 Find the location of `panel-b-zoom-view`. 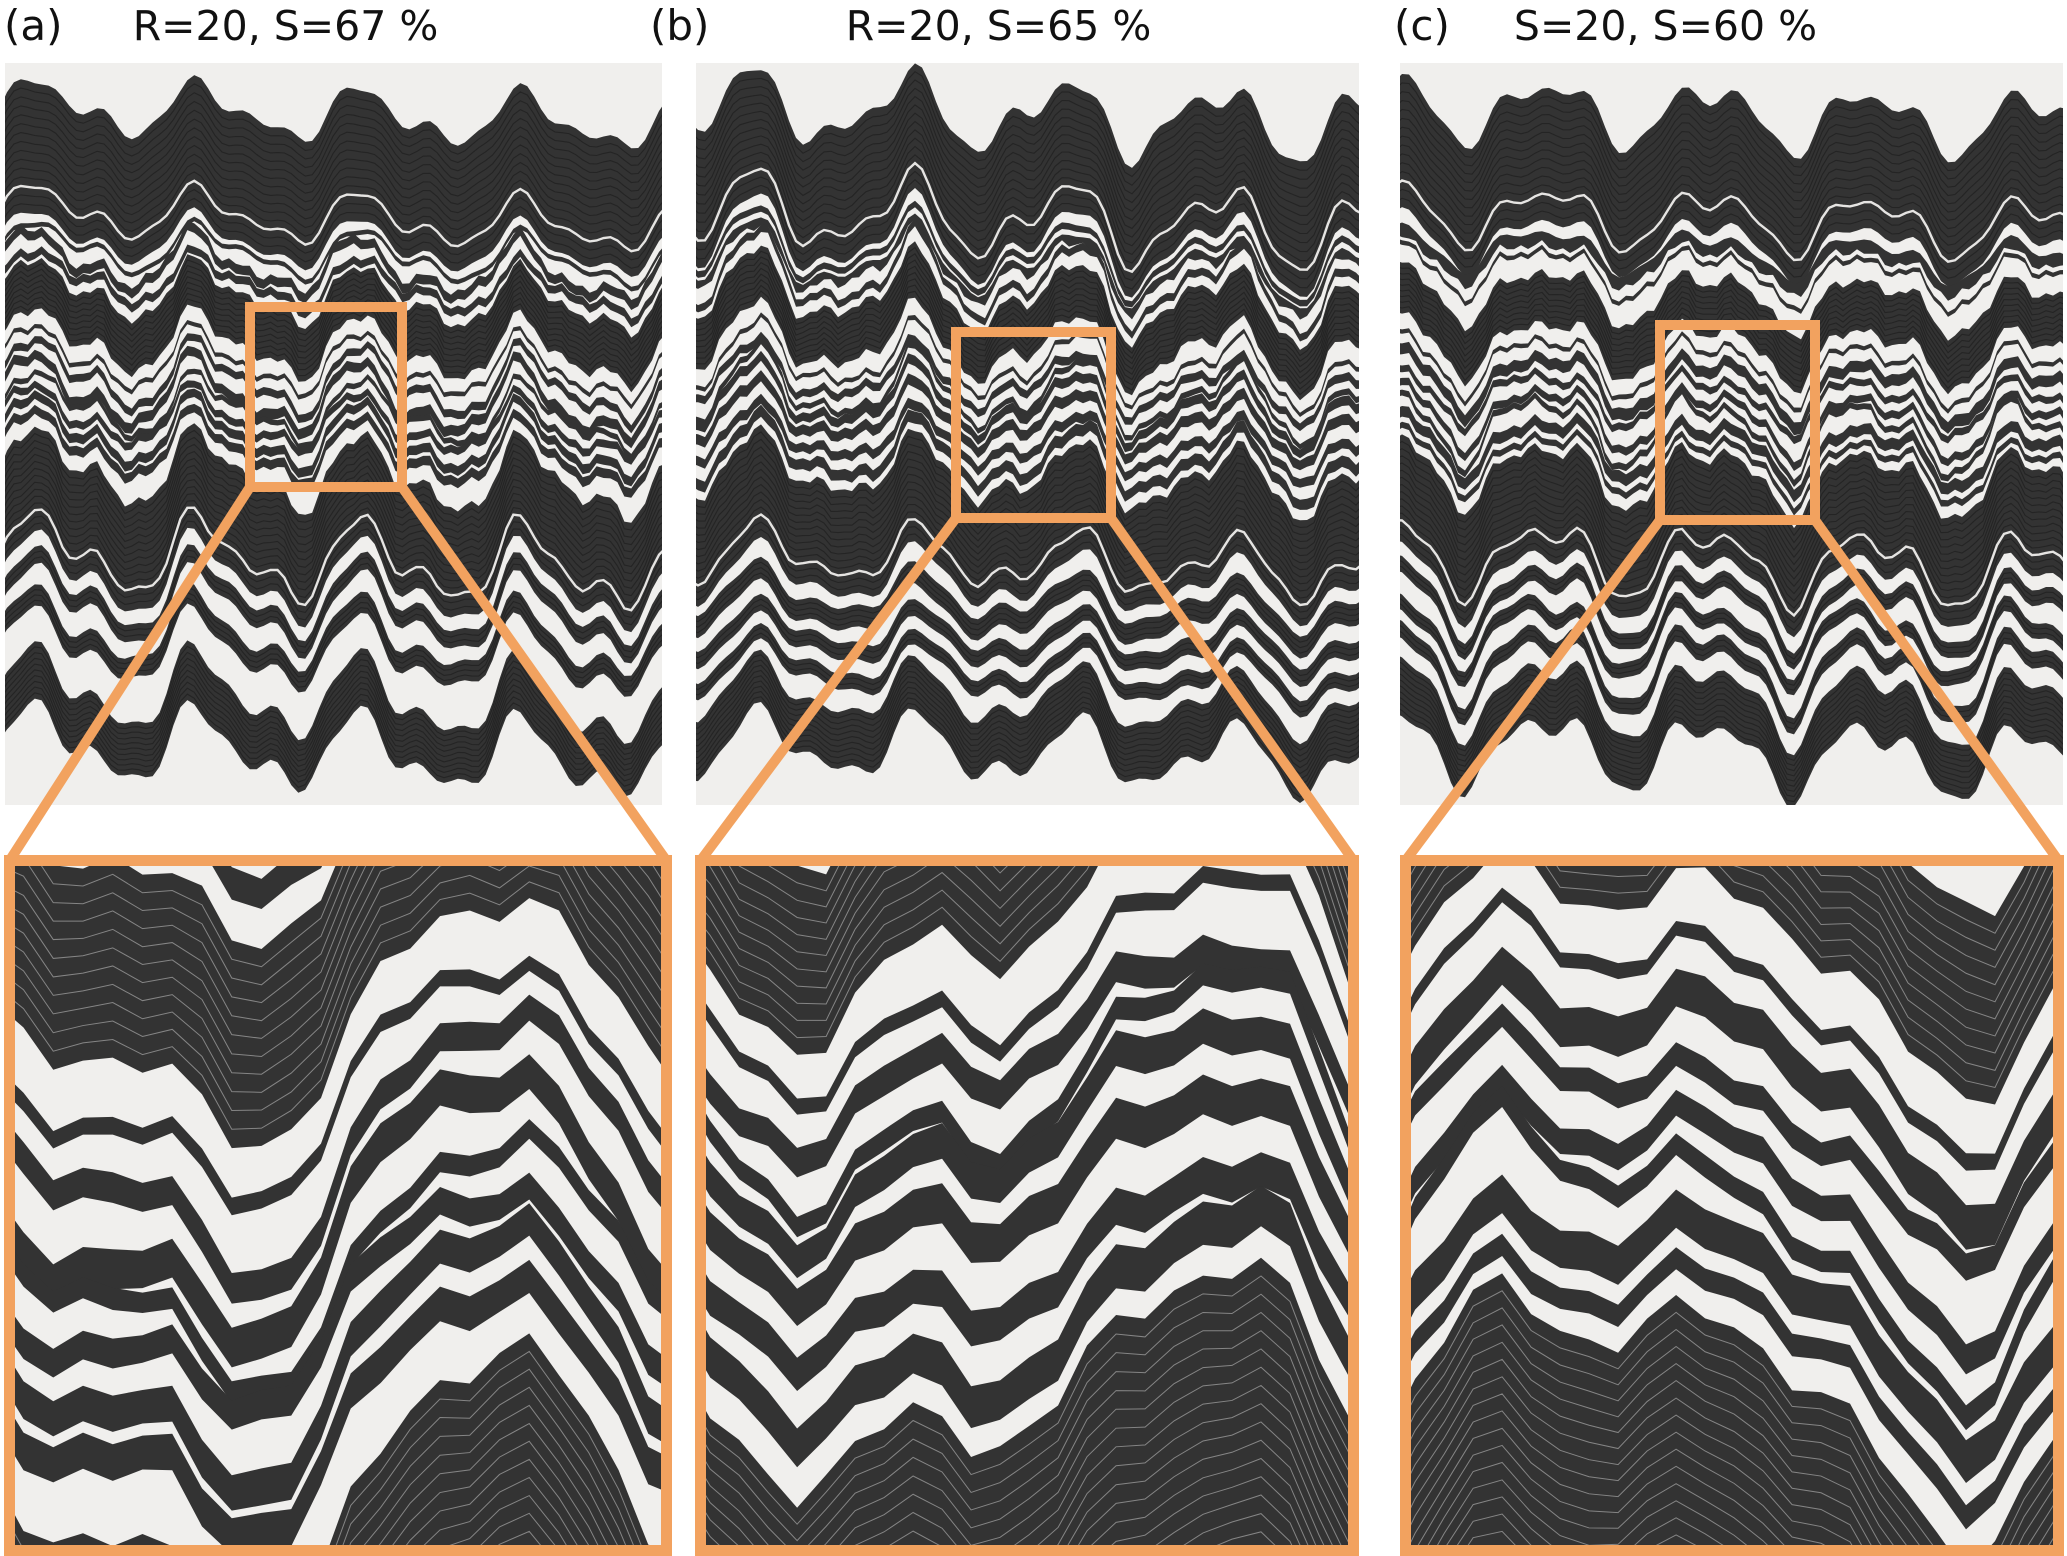

panel-b-zoom-view is located at coordinates (1027, 1205).